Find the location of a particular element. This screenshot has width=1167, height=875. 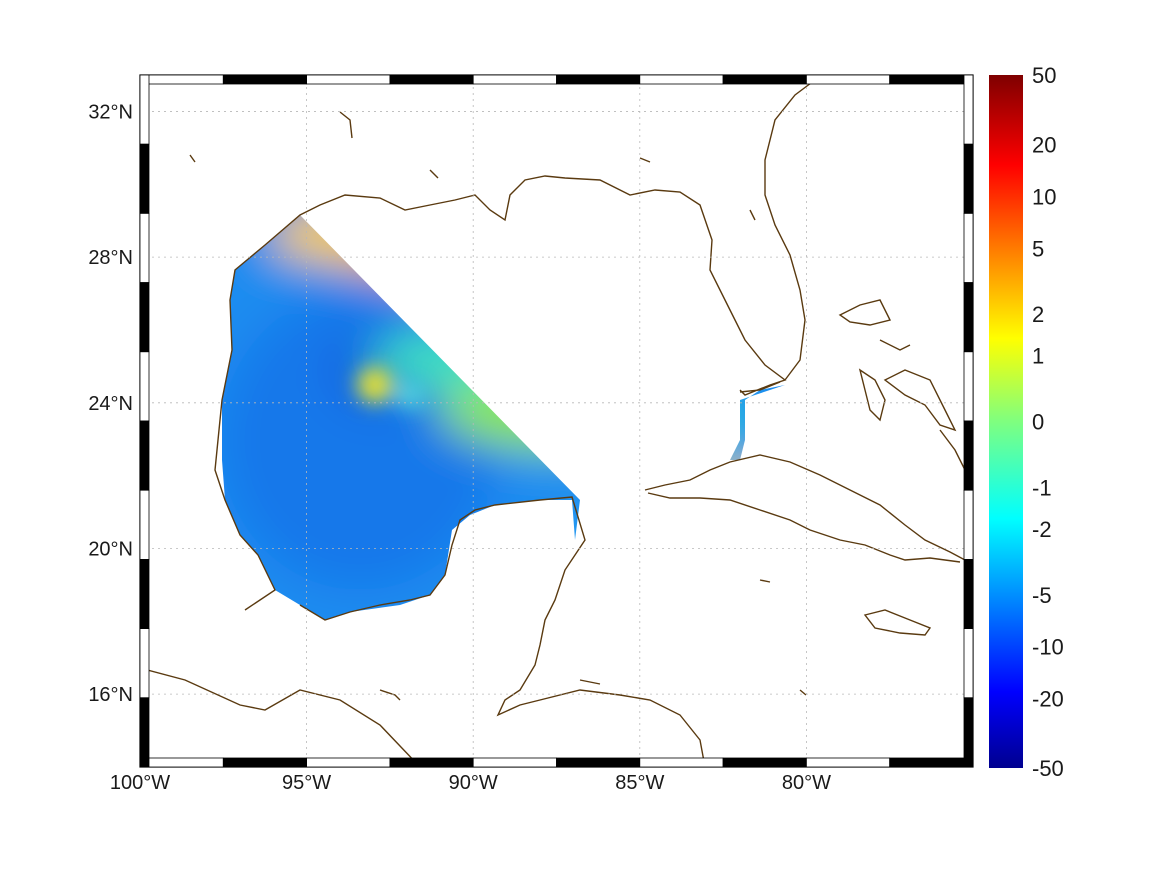

colorbar-tick-label: 1 is located at coordinates (1038, 356).